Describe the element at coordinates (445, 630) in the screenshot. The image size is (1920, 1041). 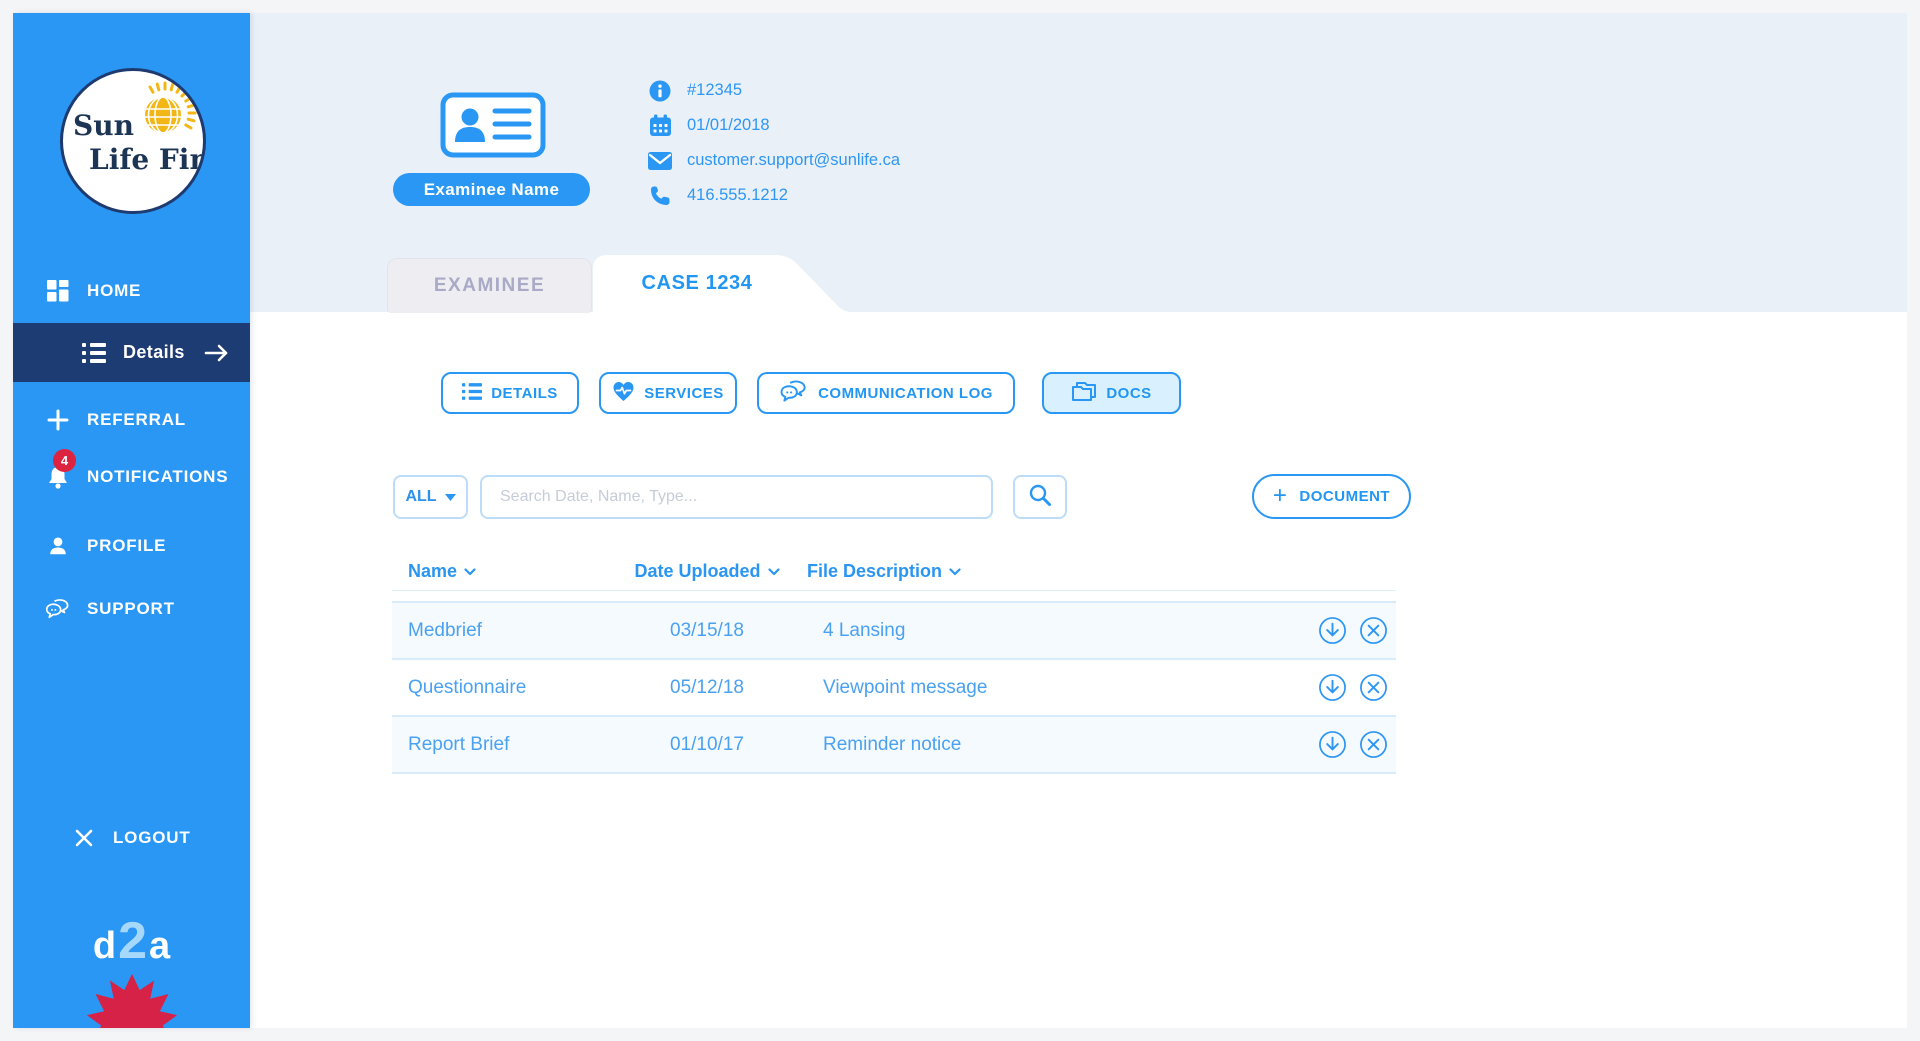
I see `doc-name: Medbrief` at that location.